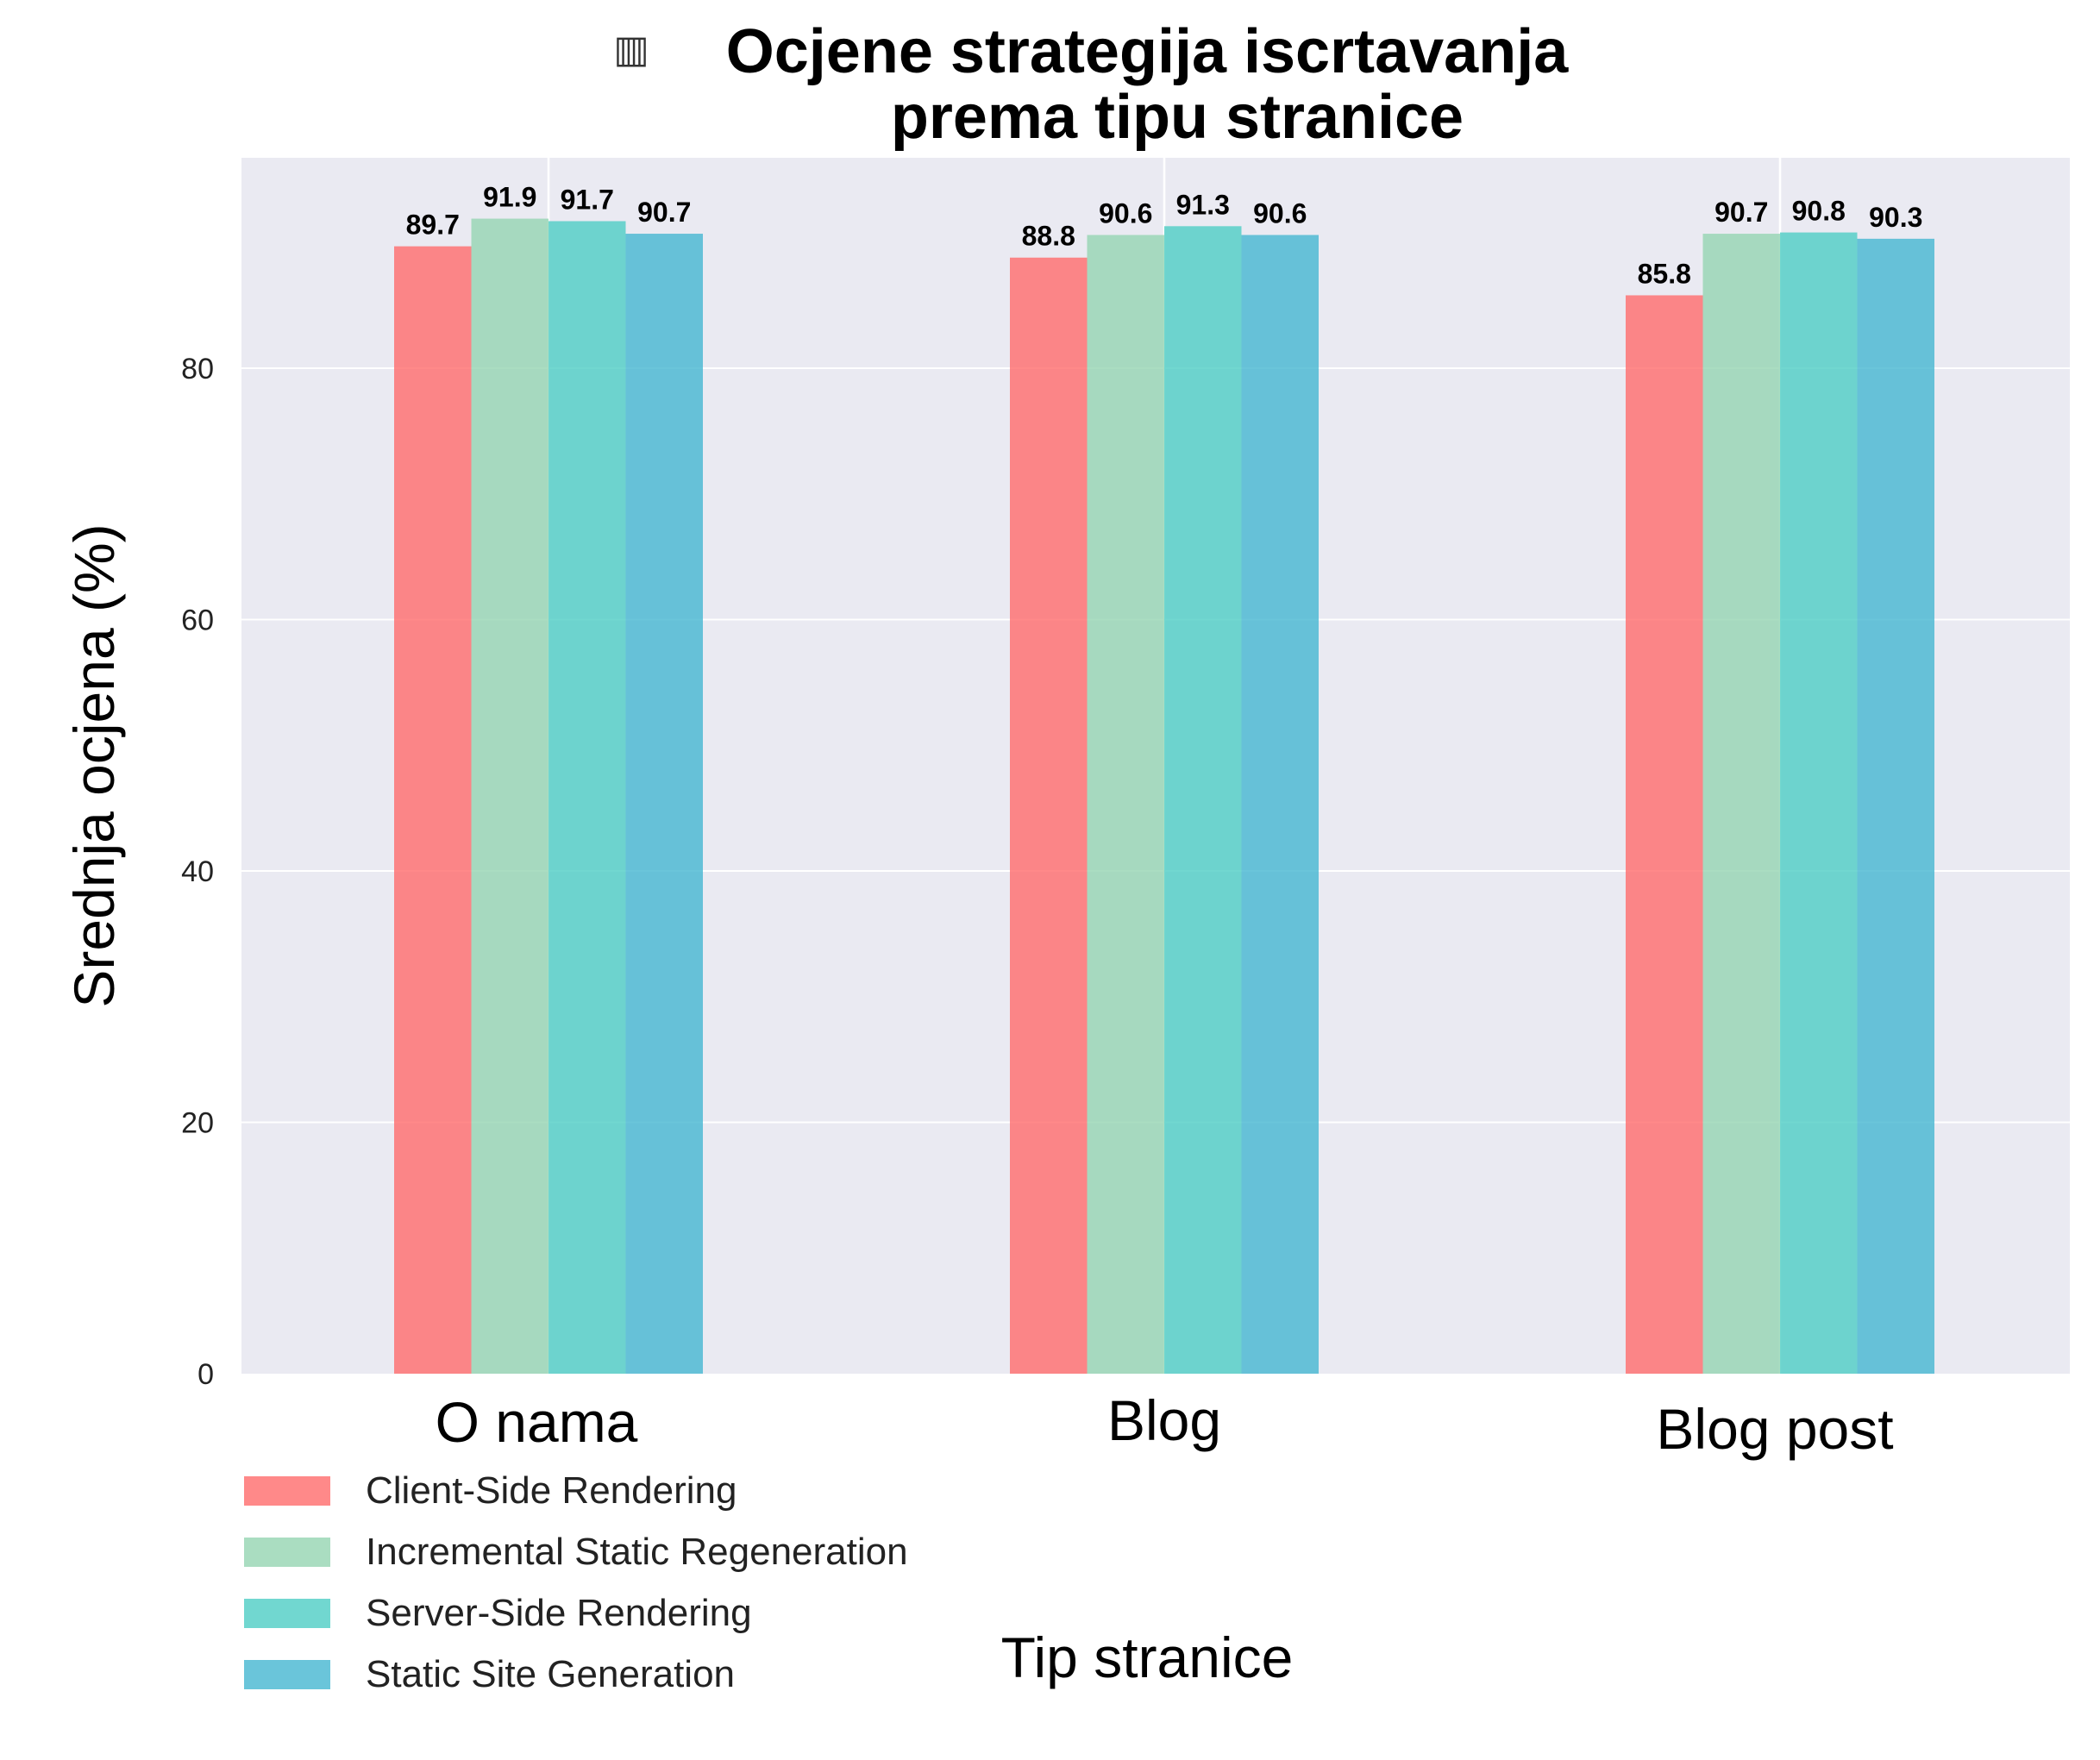  Describe the element at coordinates (1164, 1420) in the screenshot. I see `x-category-label: Blog` at that location.